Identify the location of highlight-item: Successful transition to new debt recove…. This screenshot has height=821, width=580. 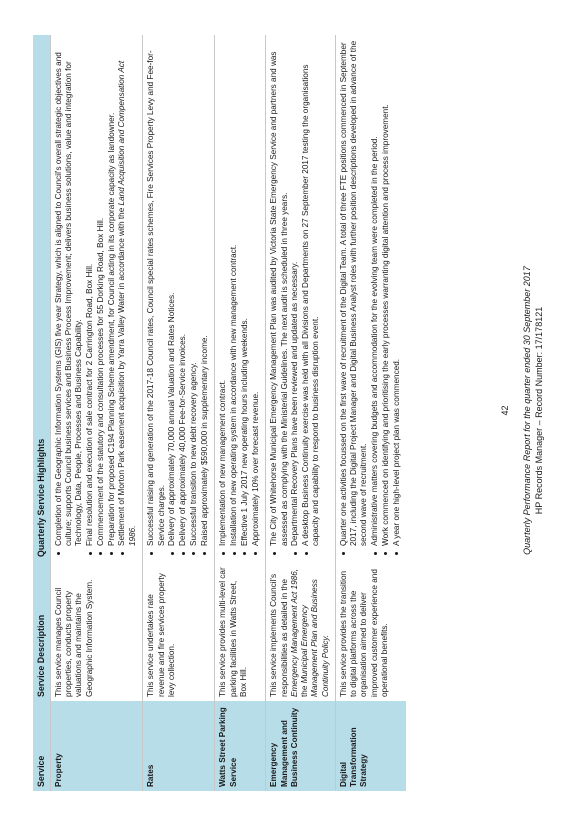
(194, 292).